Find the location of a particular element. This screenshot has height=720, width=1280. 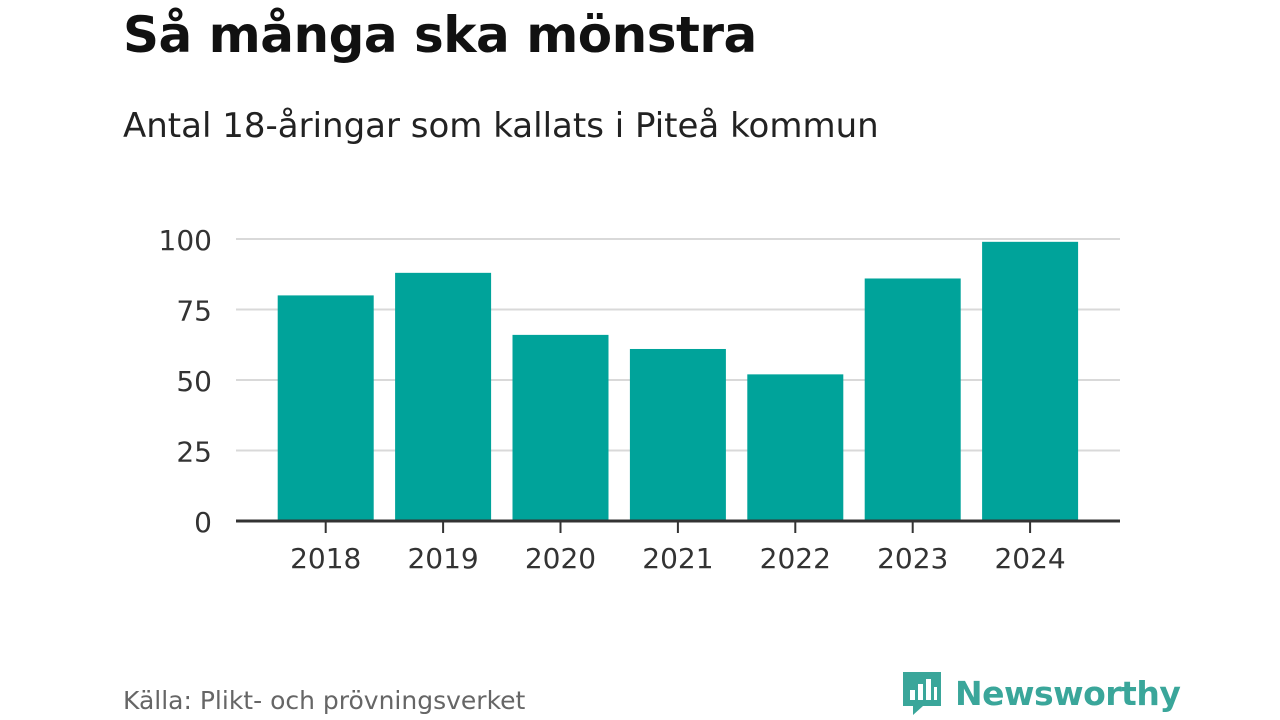

brand: Newsworthy is located at coordinates (1041, 693).